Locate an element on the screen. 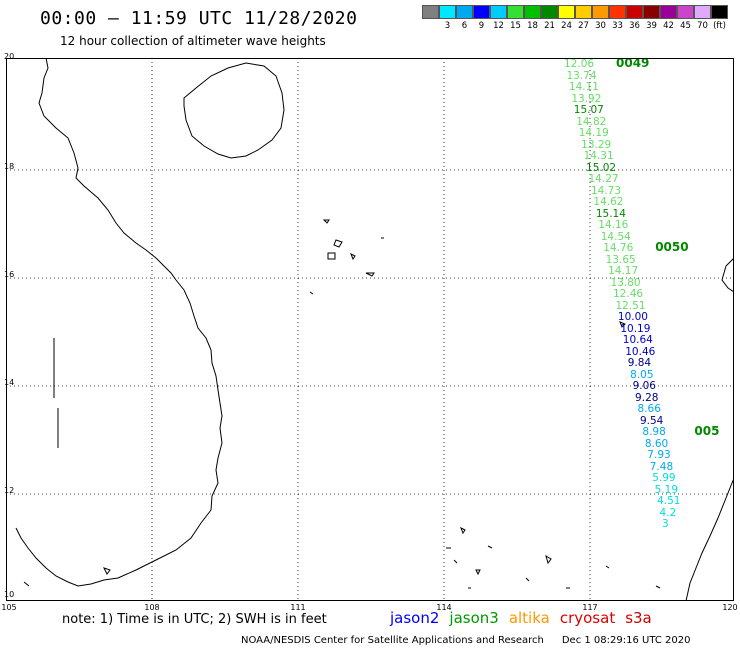 The image size is (740, 650). wave-height-reading: 13.80 is located at coordinates (625, 282).